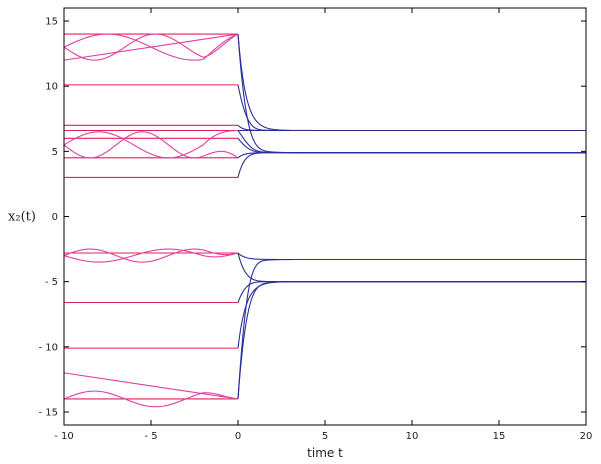 The image size is (601, 464). I want to click on y-tick-label: 5, so click(55, 152).